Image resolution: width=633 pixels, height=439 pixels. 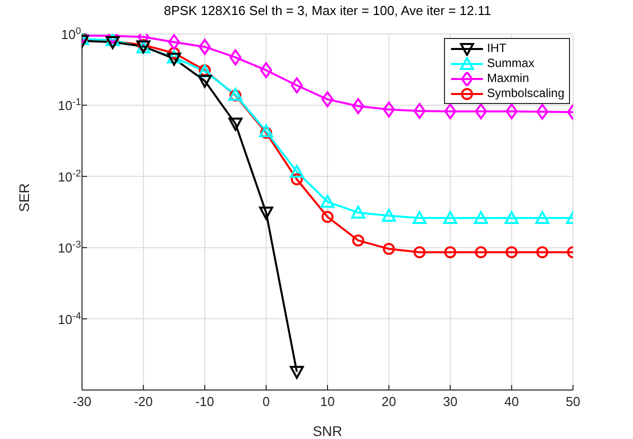 I want to click on legend-label: Summax, so click(x=510, y=63).